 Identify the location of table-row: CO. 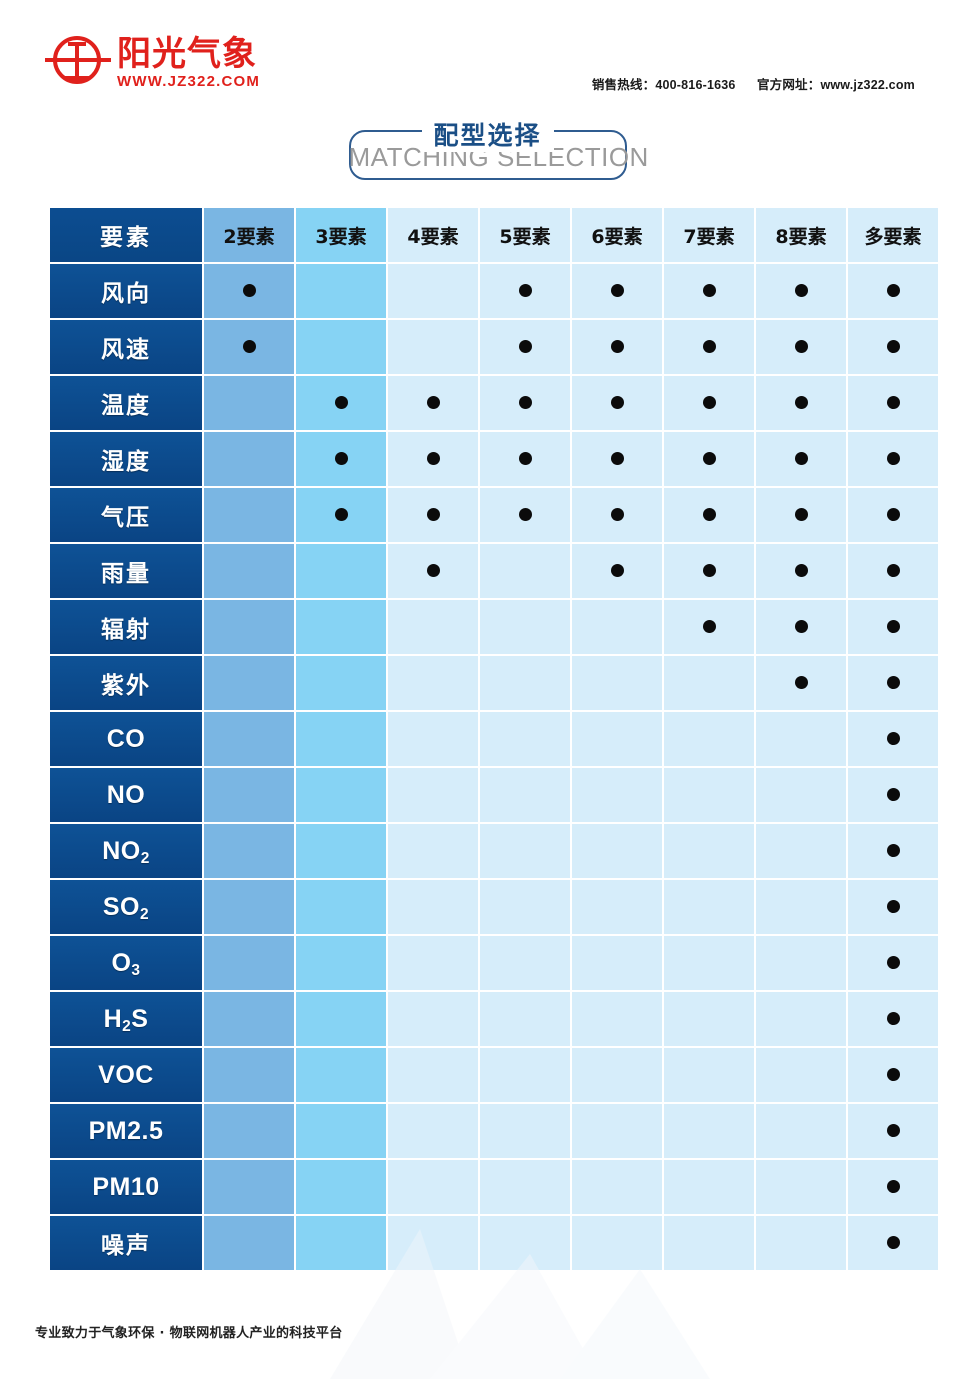
(494, 739).